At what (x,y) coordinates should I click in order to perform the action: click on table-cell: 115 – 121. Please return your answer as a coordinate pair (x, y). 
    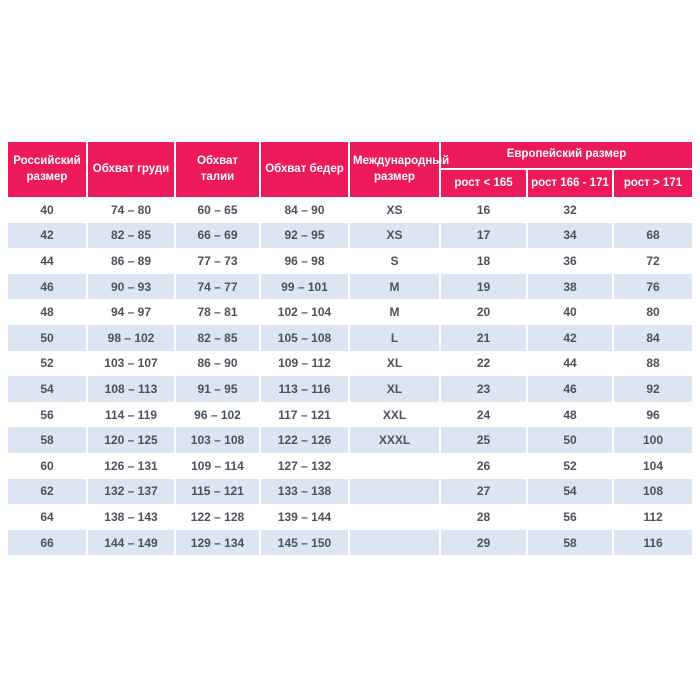
    Looking at the image, I should click on (218, 491).